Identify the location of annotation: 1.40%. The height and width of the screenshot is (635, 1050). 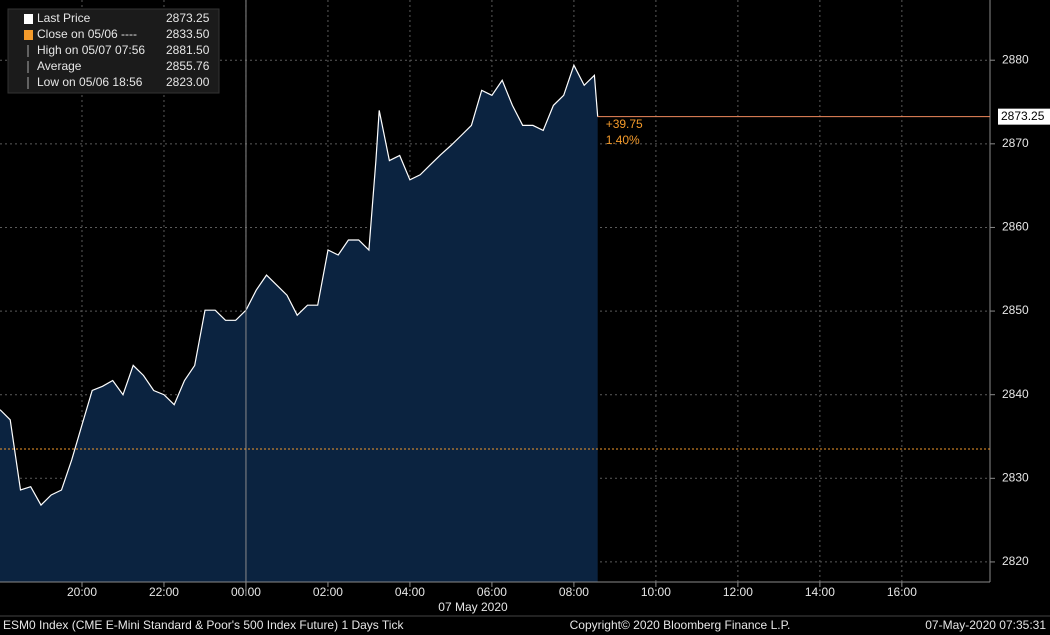
(623, 140).